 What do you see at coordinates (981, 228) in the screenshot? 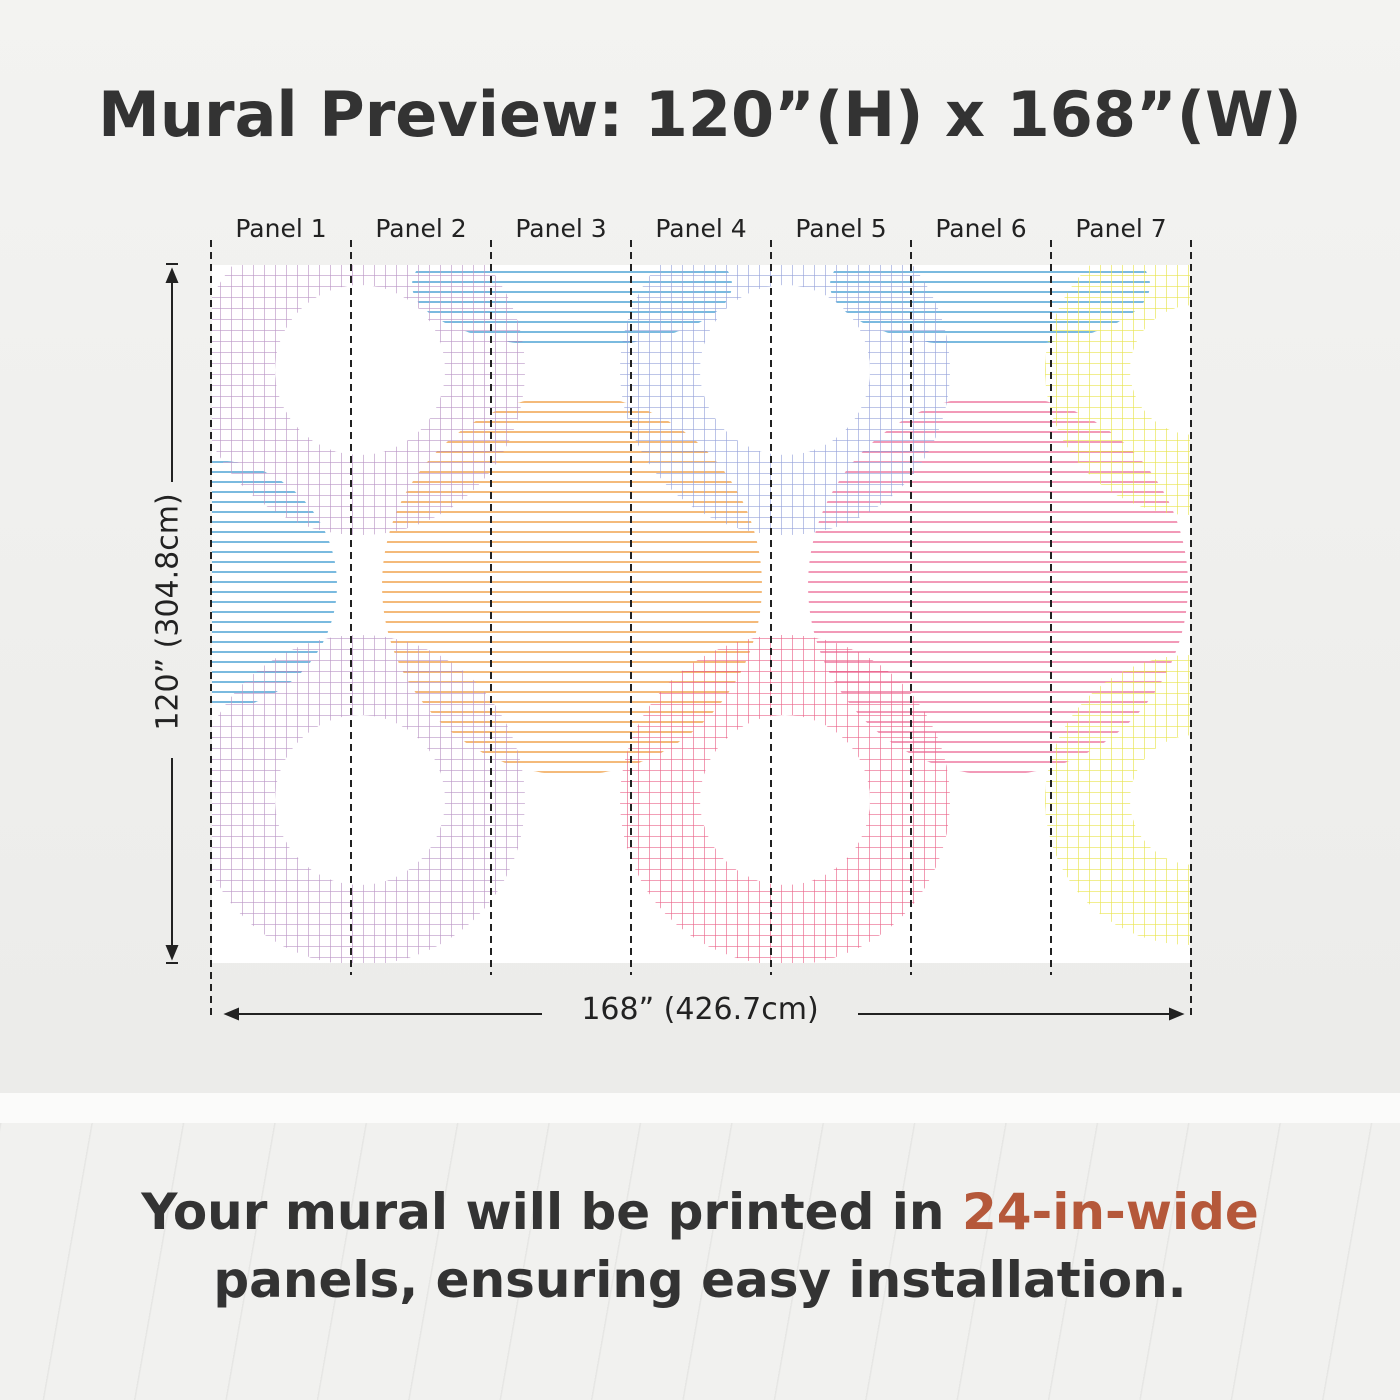
I see `panel-label: Panel 6` at bounding box center [981, 228].